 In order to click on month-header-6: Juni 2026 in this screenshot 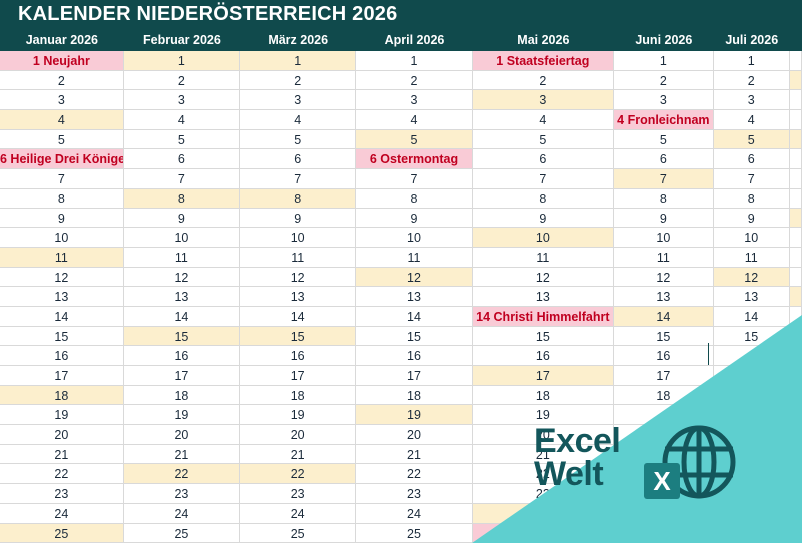, I will do `click(664, 40)`.